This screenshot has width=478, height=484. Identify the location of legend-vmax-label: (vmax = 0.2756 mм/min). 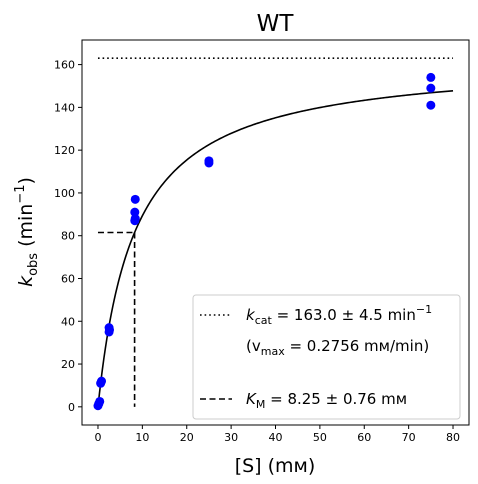
(337, 347).